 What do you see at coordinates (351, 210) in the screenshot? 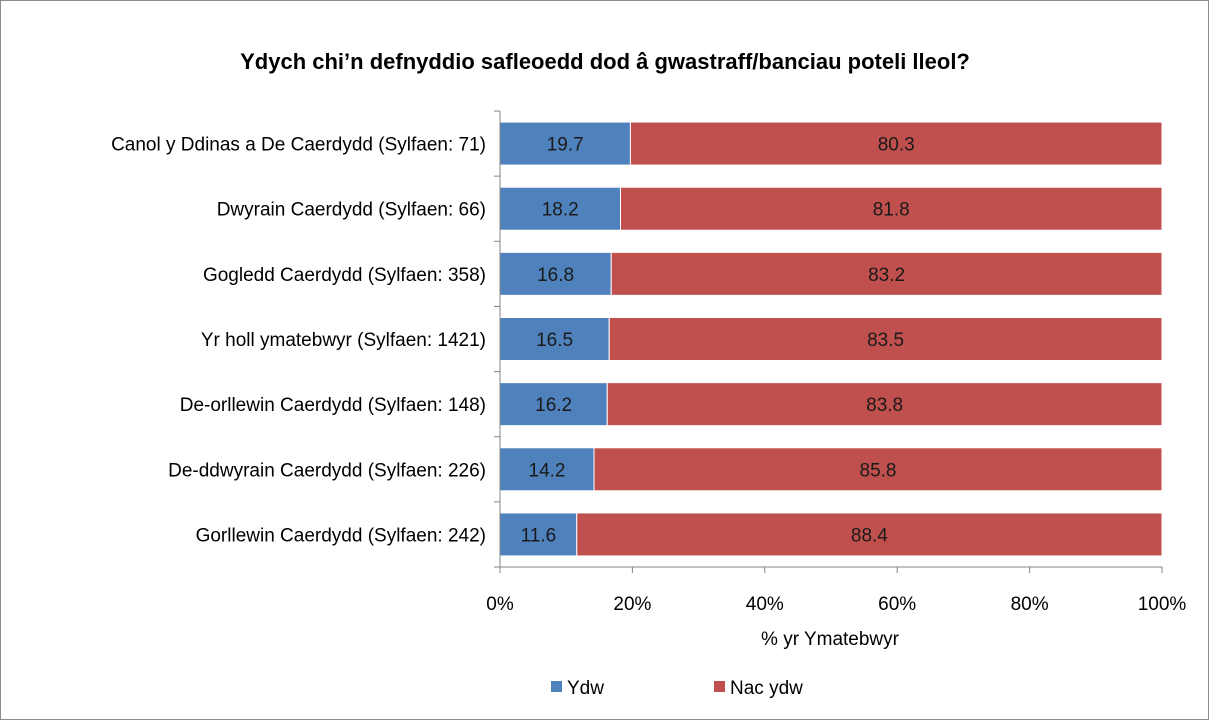
I see `category-label: Dwyrain Caerdydd (Sylfaen: 66)` at bounding box center [351, 210].